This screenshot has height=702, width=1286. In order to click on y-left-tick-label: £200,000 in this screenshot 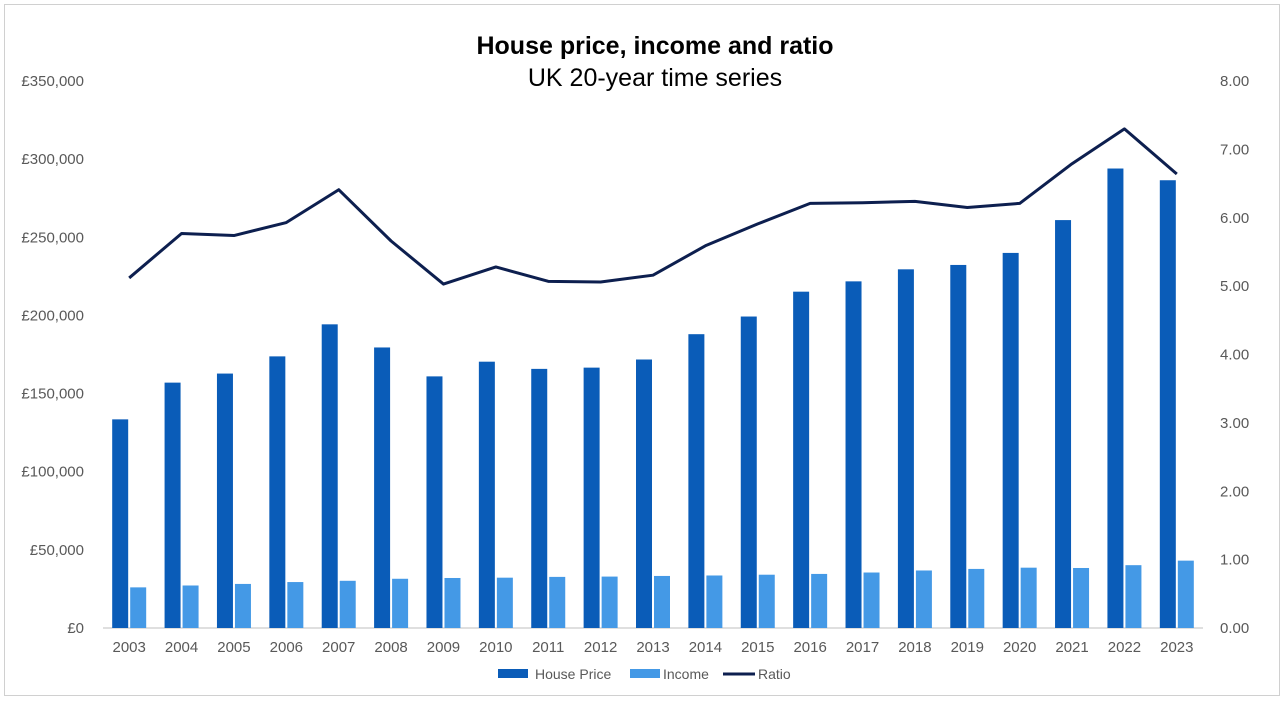, I will do `click(52, 315)`.